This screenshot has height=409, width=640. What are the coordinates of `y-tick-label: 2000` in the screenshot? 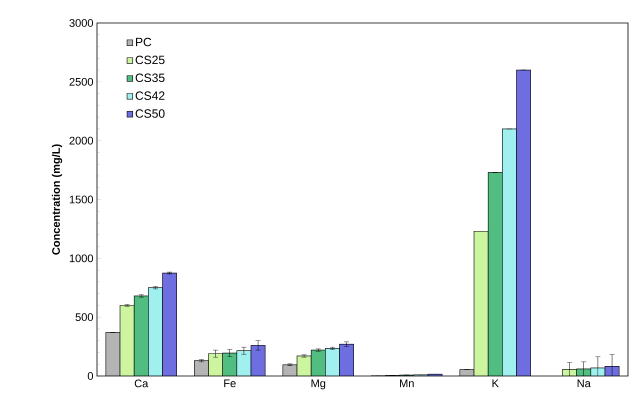 It's located at (82, 140).